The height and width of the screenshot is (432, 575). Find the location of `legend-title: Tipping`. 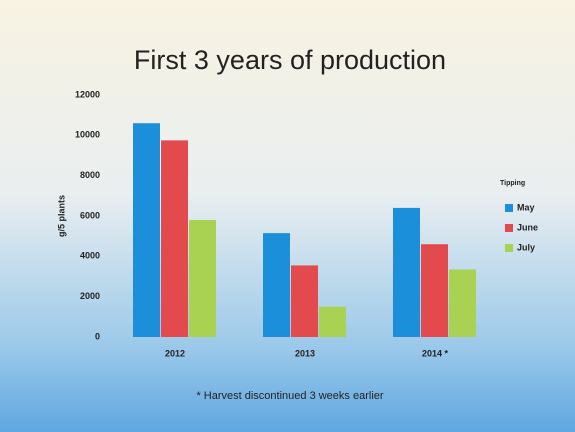

legend-title: Tipping is located at coordinates (512, 183).